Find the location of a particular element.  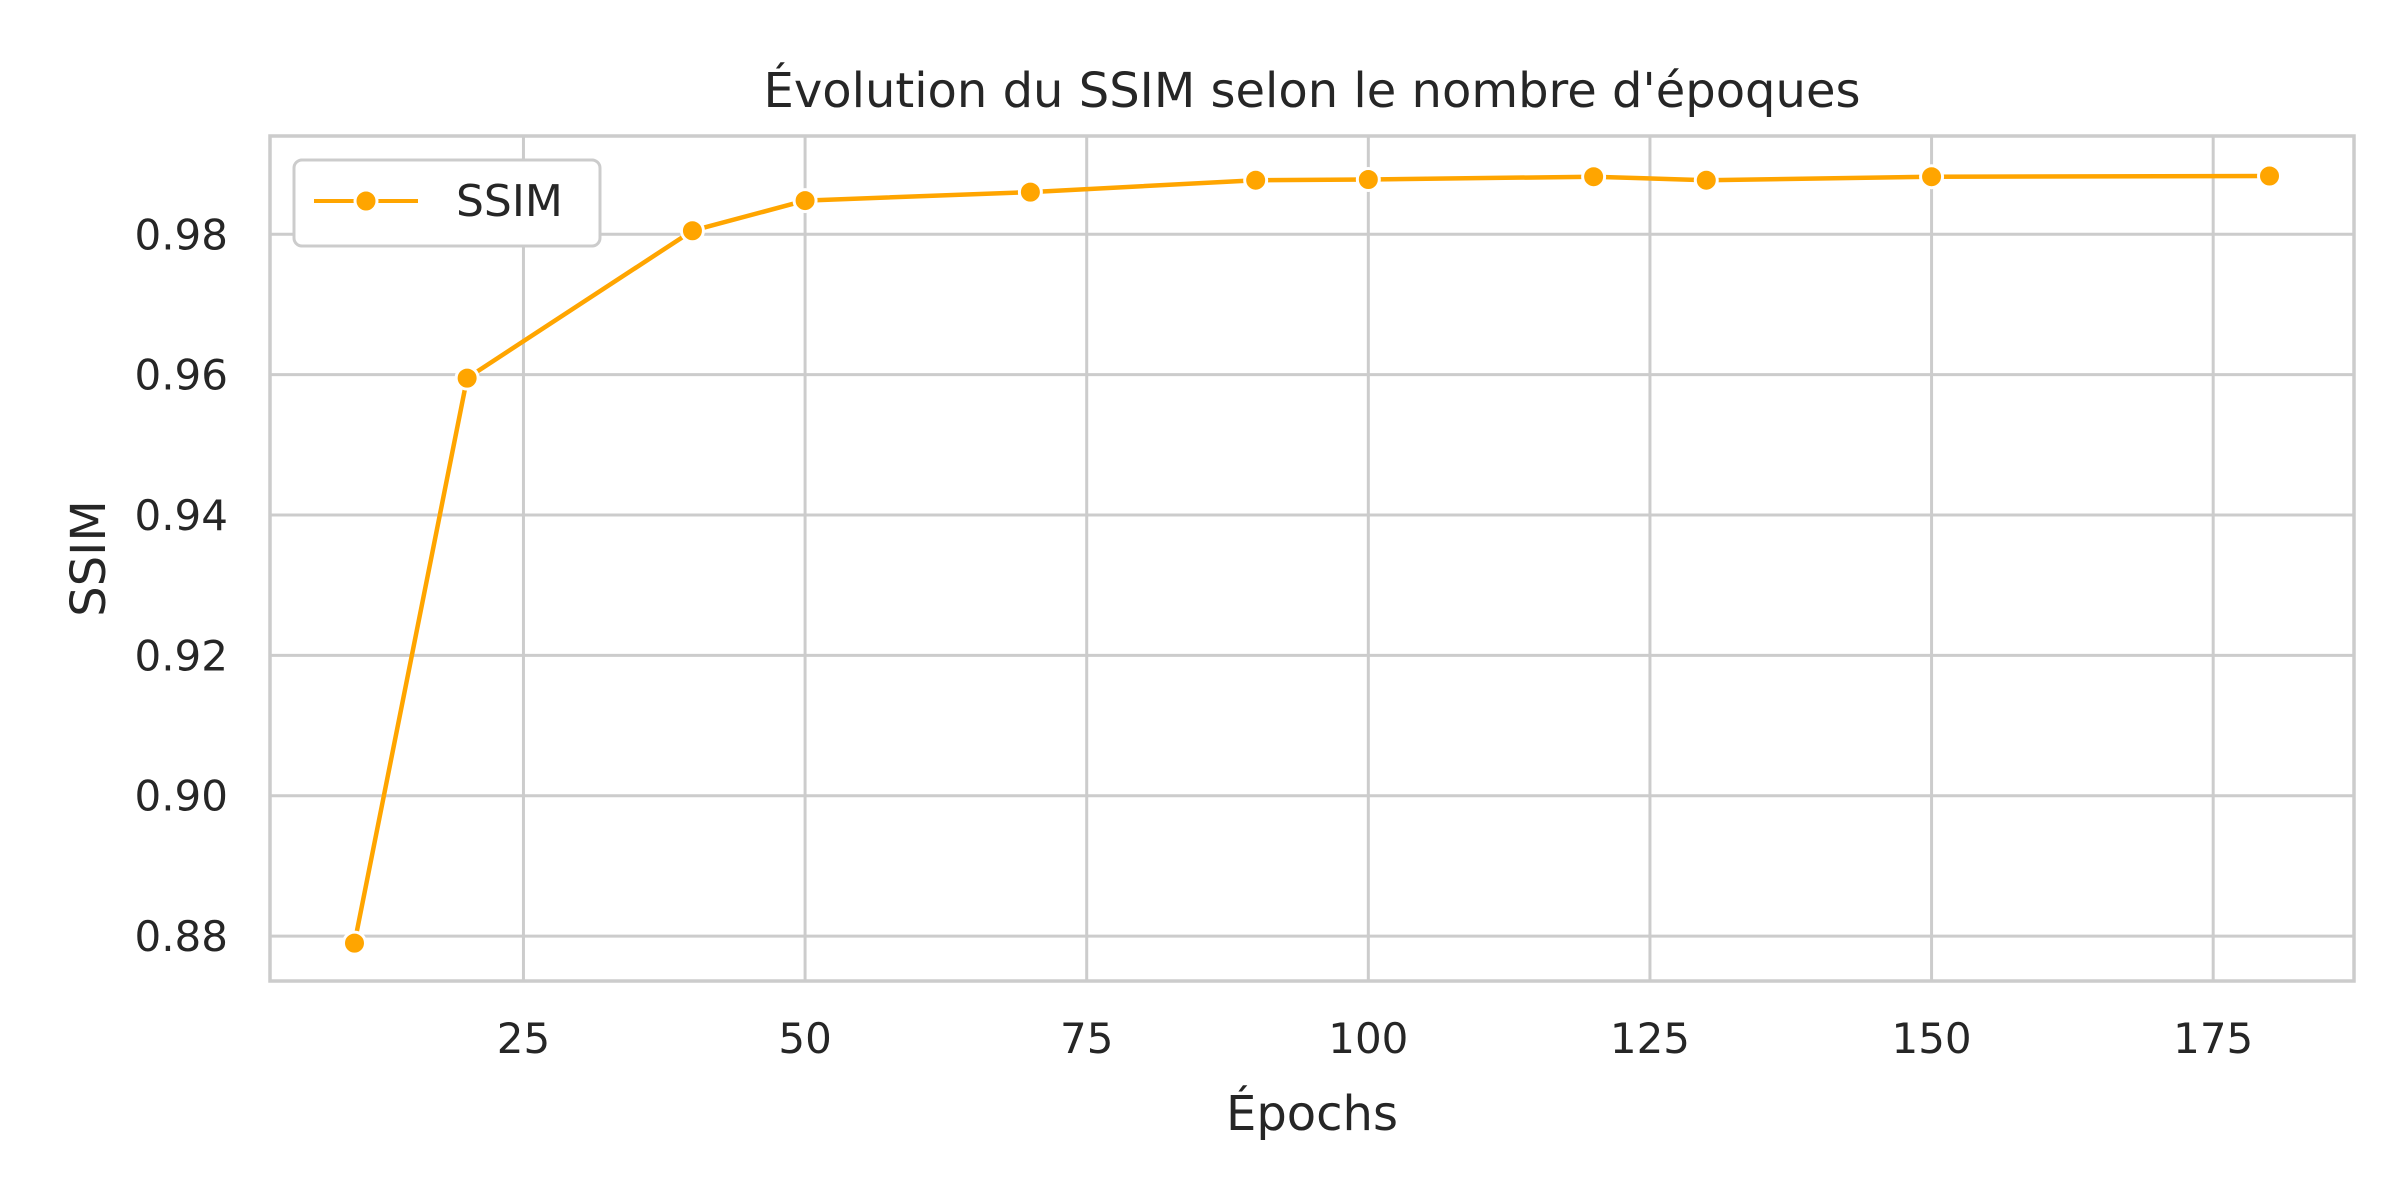

y-tick-labels: 0.88 0.90 0.92 0.94 0.96 0.98 is located at coordinates (181, 585).